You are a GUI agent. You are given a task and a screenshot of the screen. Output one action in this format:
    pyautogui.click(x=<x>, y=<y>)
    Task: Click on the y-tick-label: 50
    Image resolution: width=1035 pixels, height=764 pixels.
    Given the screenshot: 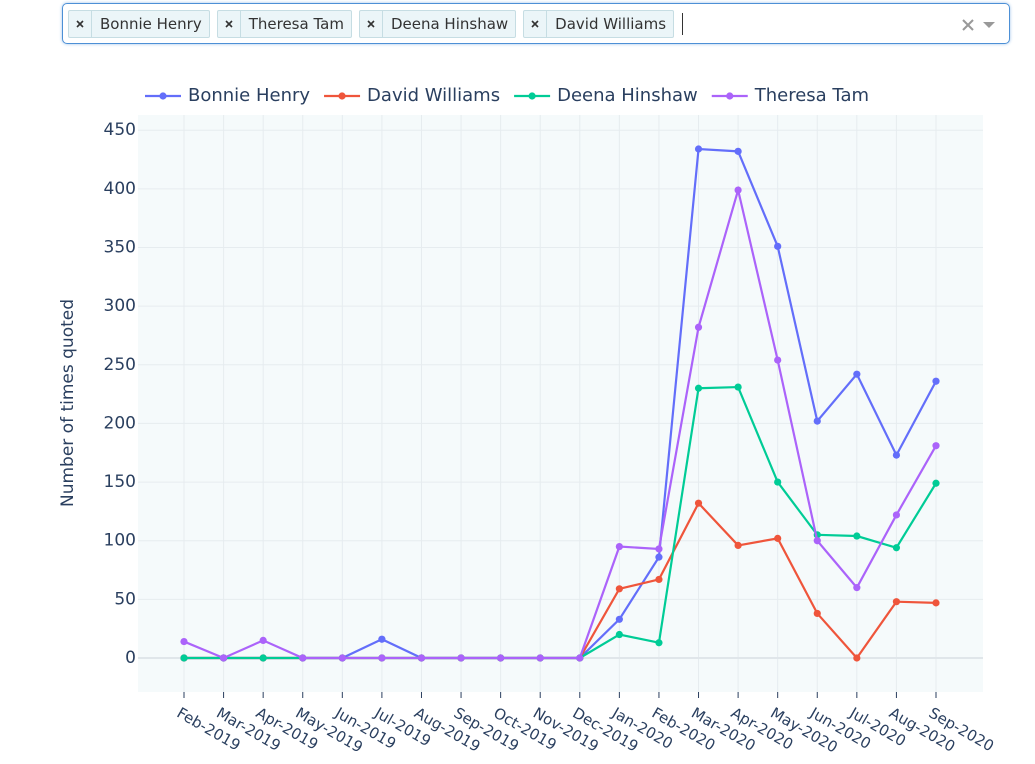 What is the action you would take?
    pyautogui.click(x=125, y=599)
    